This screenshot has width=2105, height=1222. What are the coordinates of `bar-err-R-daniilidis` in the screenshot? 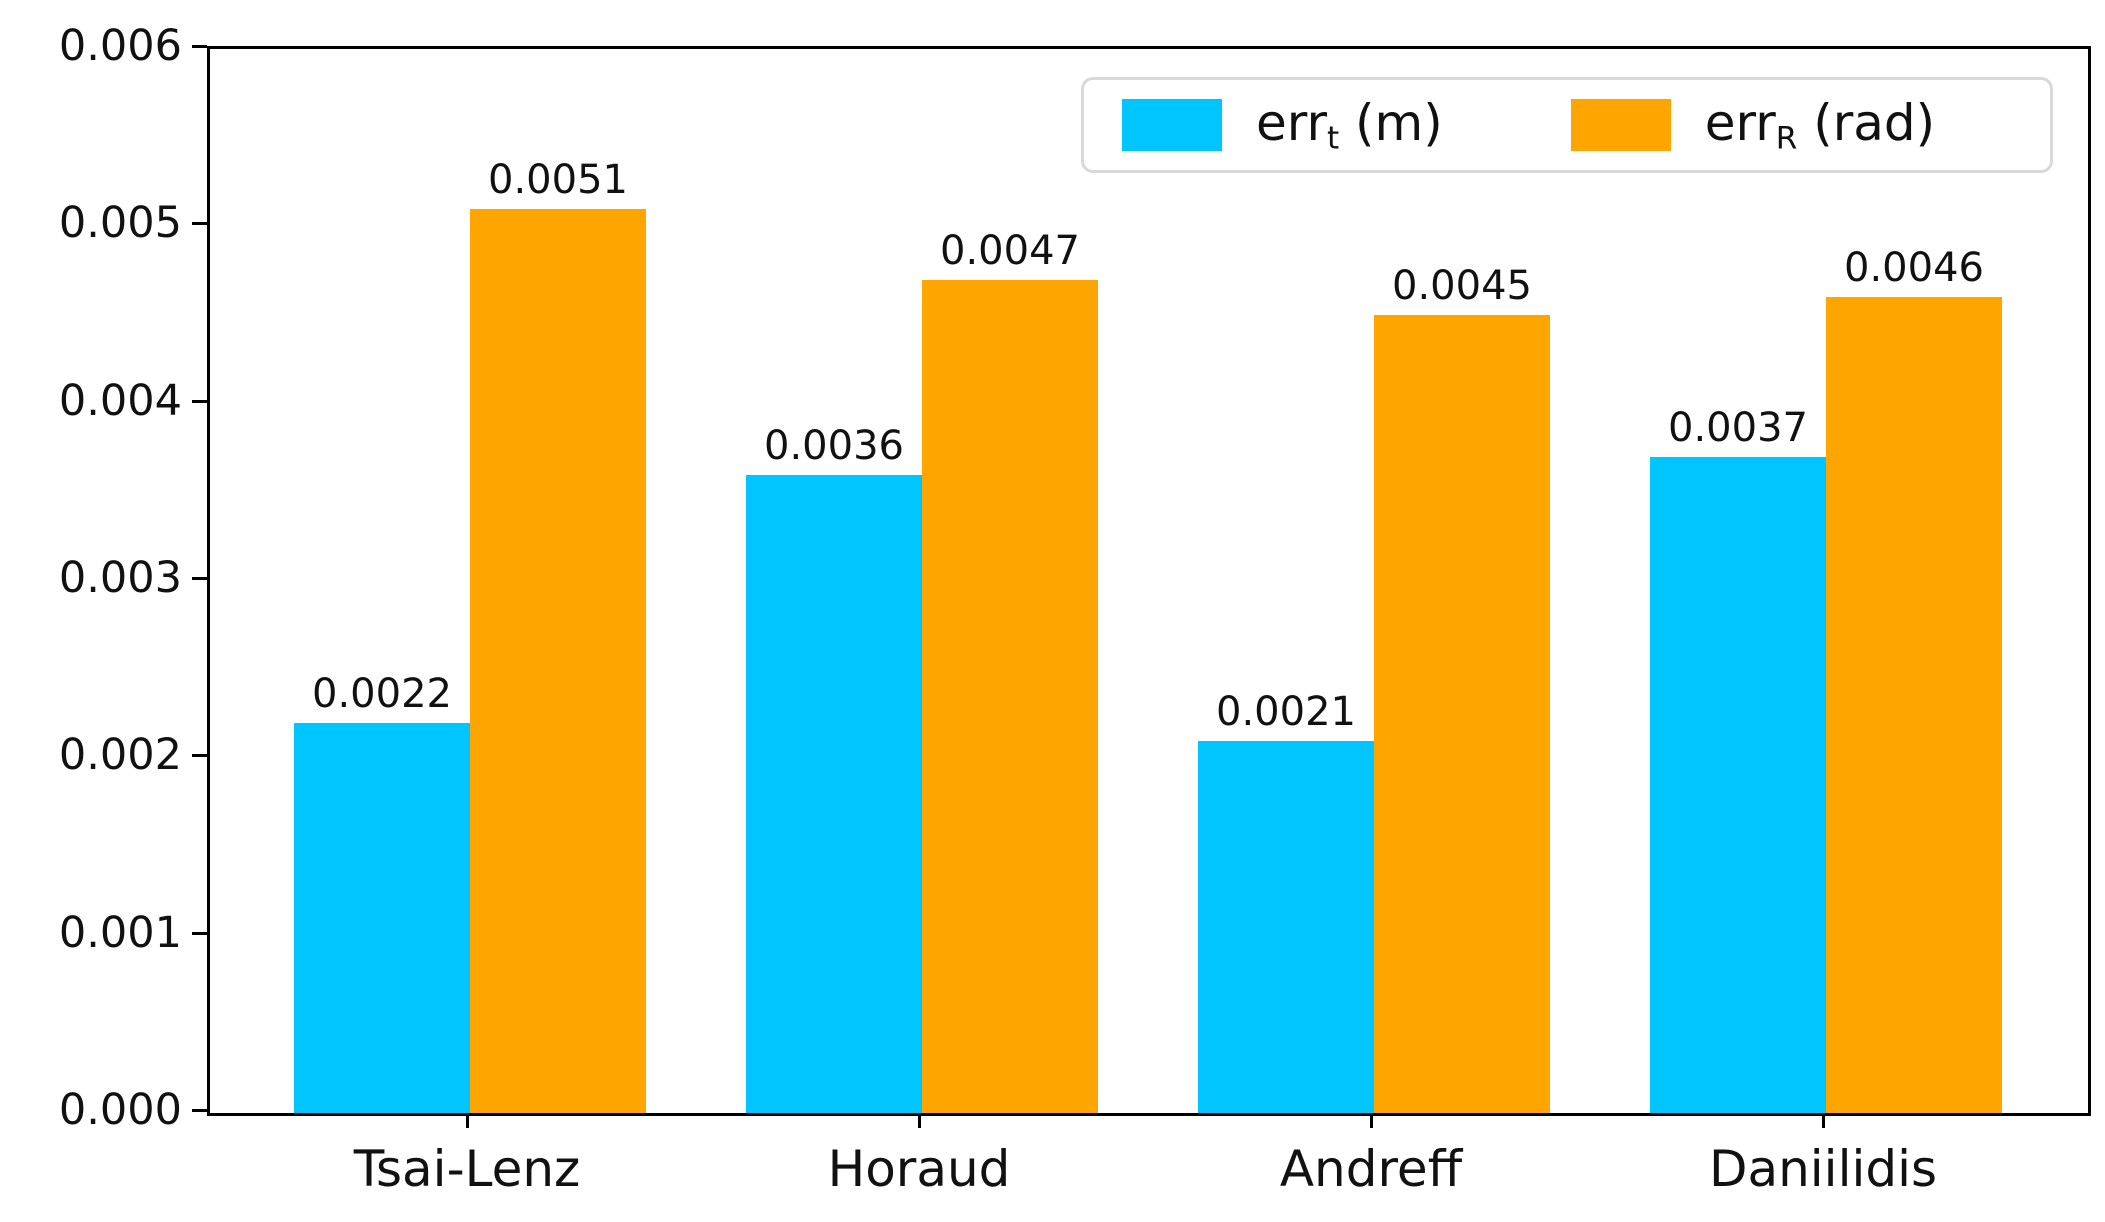 It's located at (1914, 705).